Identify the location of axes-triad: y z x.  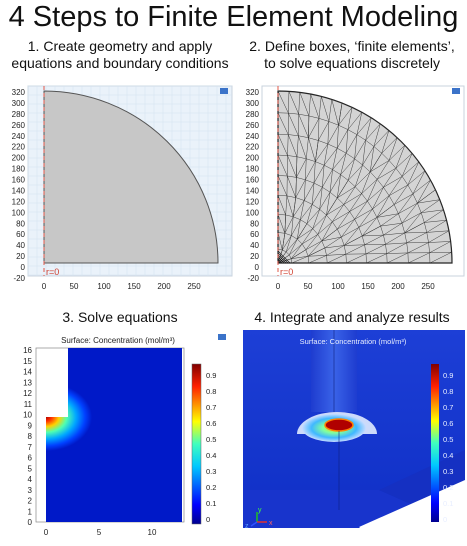
(259, 518).